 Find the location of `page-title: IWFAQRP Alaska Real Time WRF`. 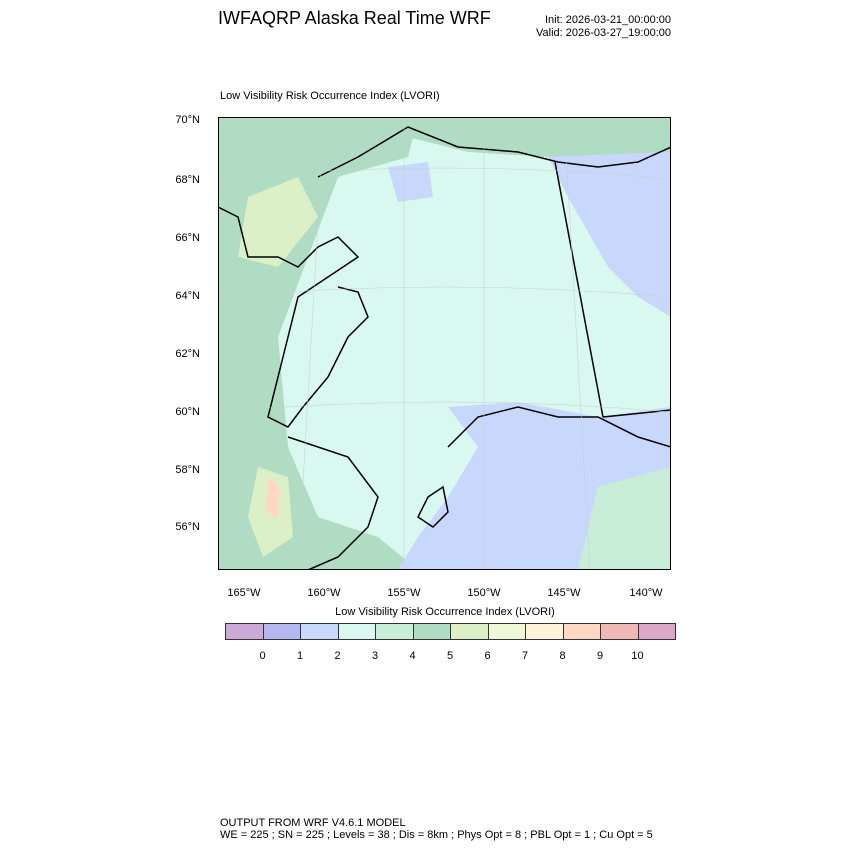

page-title: IWFAQRP Alaska Real Time WRF is located at coordinates (354, 18).